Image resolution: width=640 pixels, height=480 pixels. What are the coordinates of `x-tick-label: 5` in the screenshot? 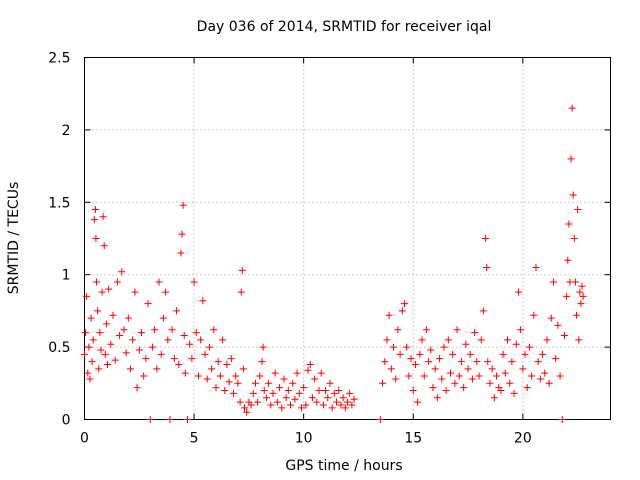 It's located at (194, 439).